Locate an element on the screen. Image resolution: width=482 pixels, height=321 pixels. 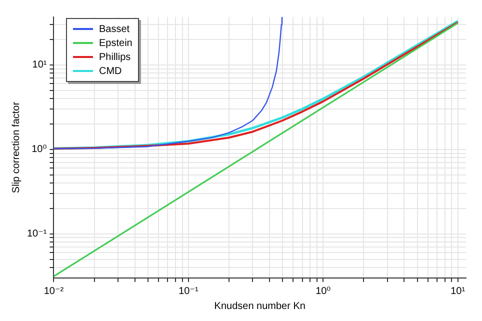
x-tick-label: 10¹ is located at coordinates (458, 291).